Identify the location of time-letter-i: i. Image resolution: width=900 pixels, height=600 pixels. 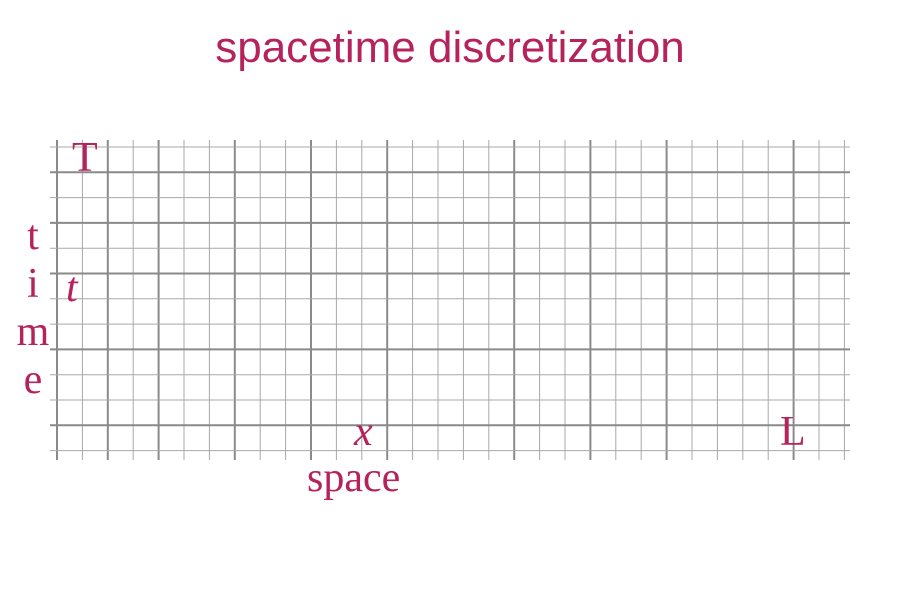
(33, 284).